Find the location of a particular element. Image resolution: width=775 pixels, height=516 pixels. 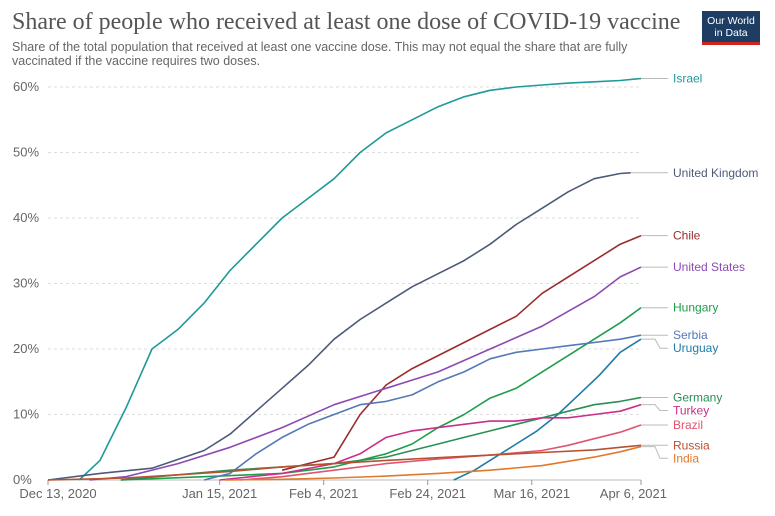

series-label-united-kingdom: United Kingdom is located at coordinates (715, 173).